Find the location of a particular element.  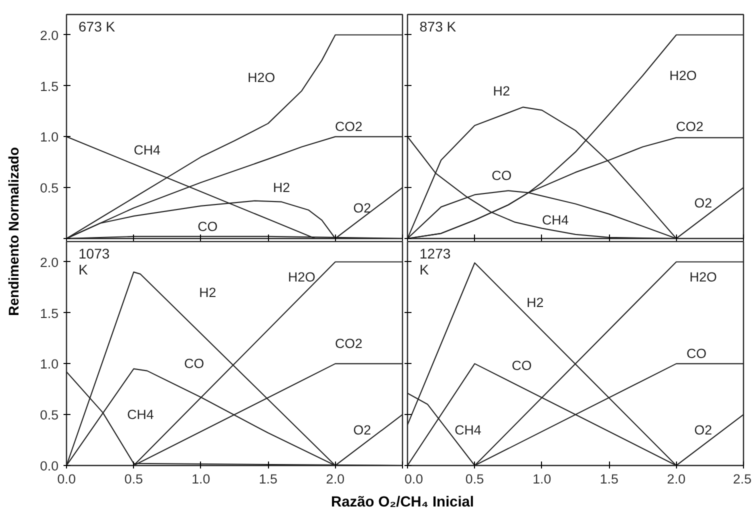

y-axis-title: Rendimento Normalizado is located at coordinates (14, 231).